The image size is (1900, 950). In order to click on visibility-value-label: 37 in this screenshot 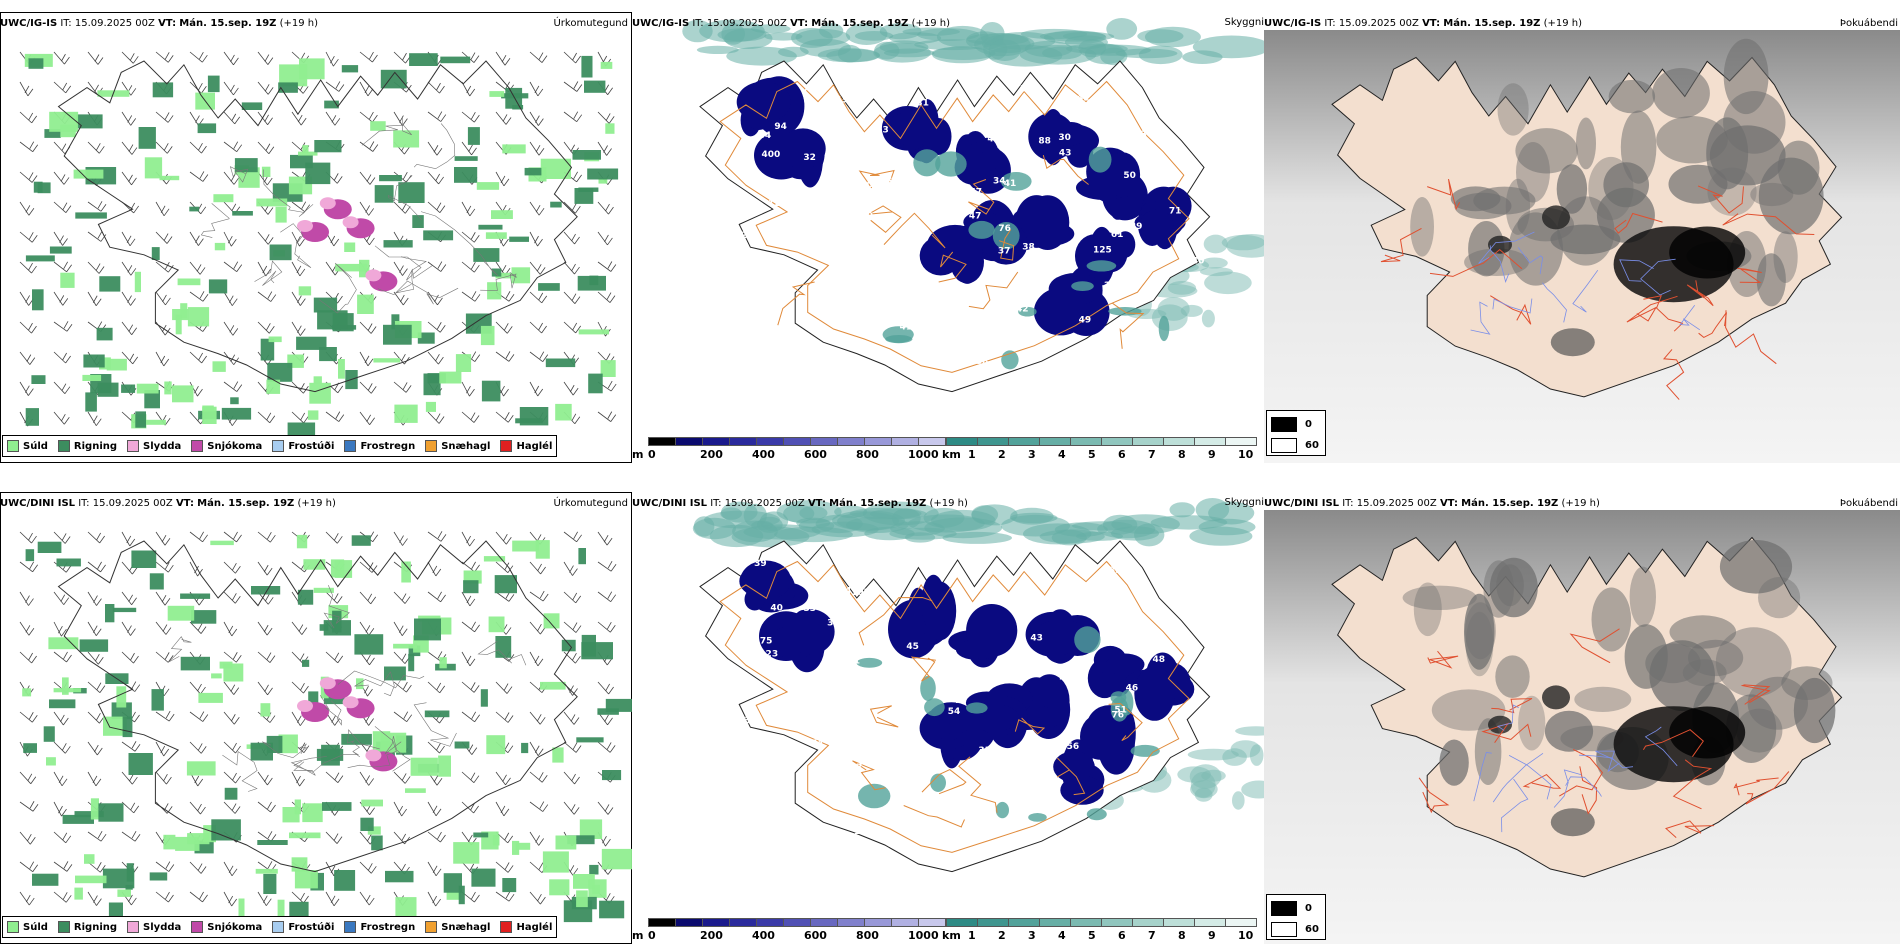, I will do `click(1004, 252)`.